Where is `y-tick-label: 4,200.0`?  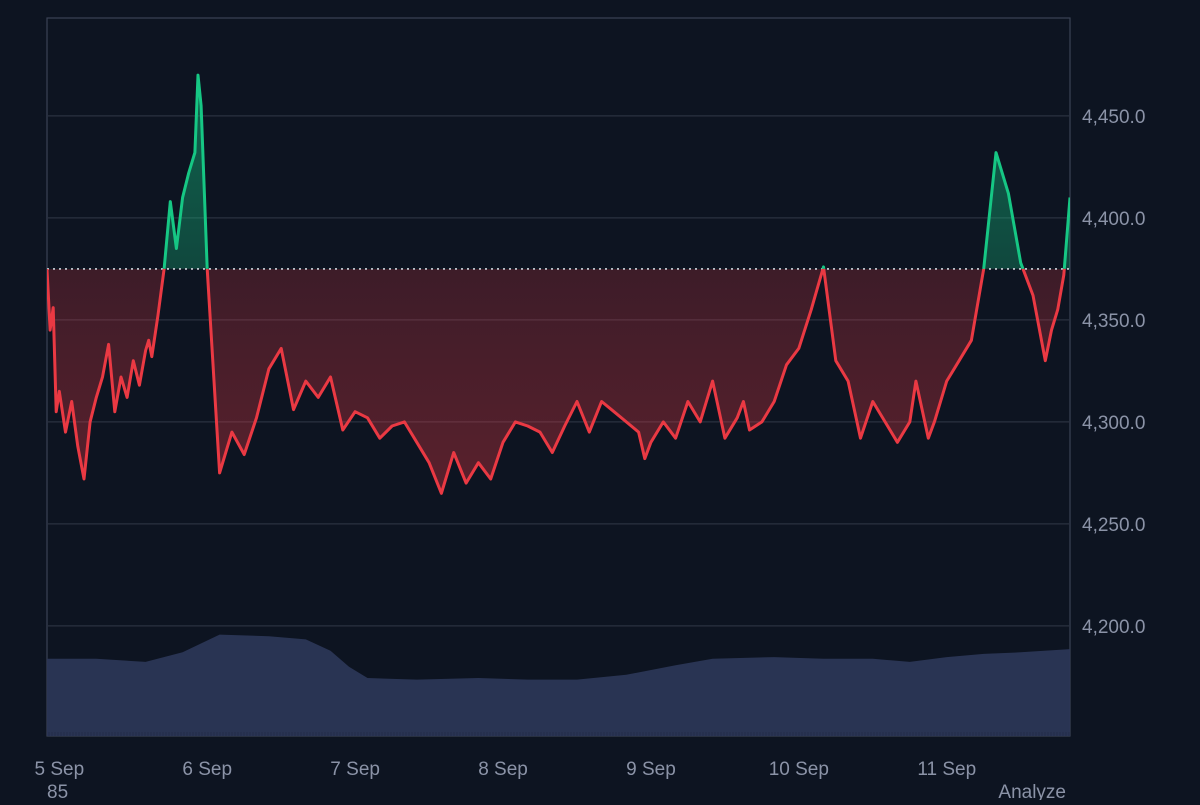 y-tick-label: 4,200.0 is located at coordinates (1113, 627).